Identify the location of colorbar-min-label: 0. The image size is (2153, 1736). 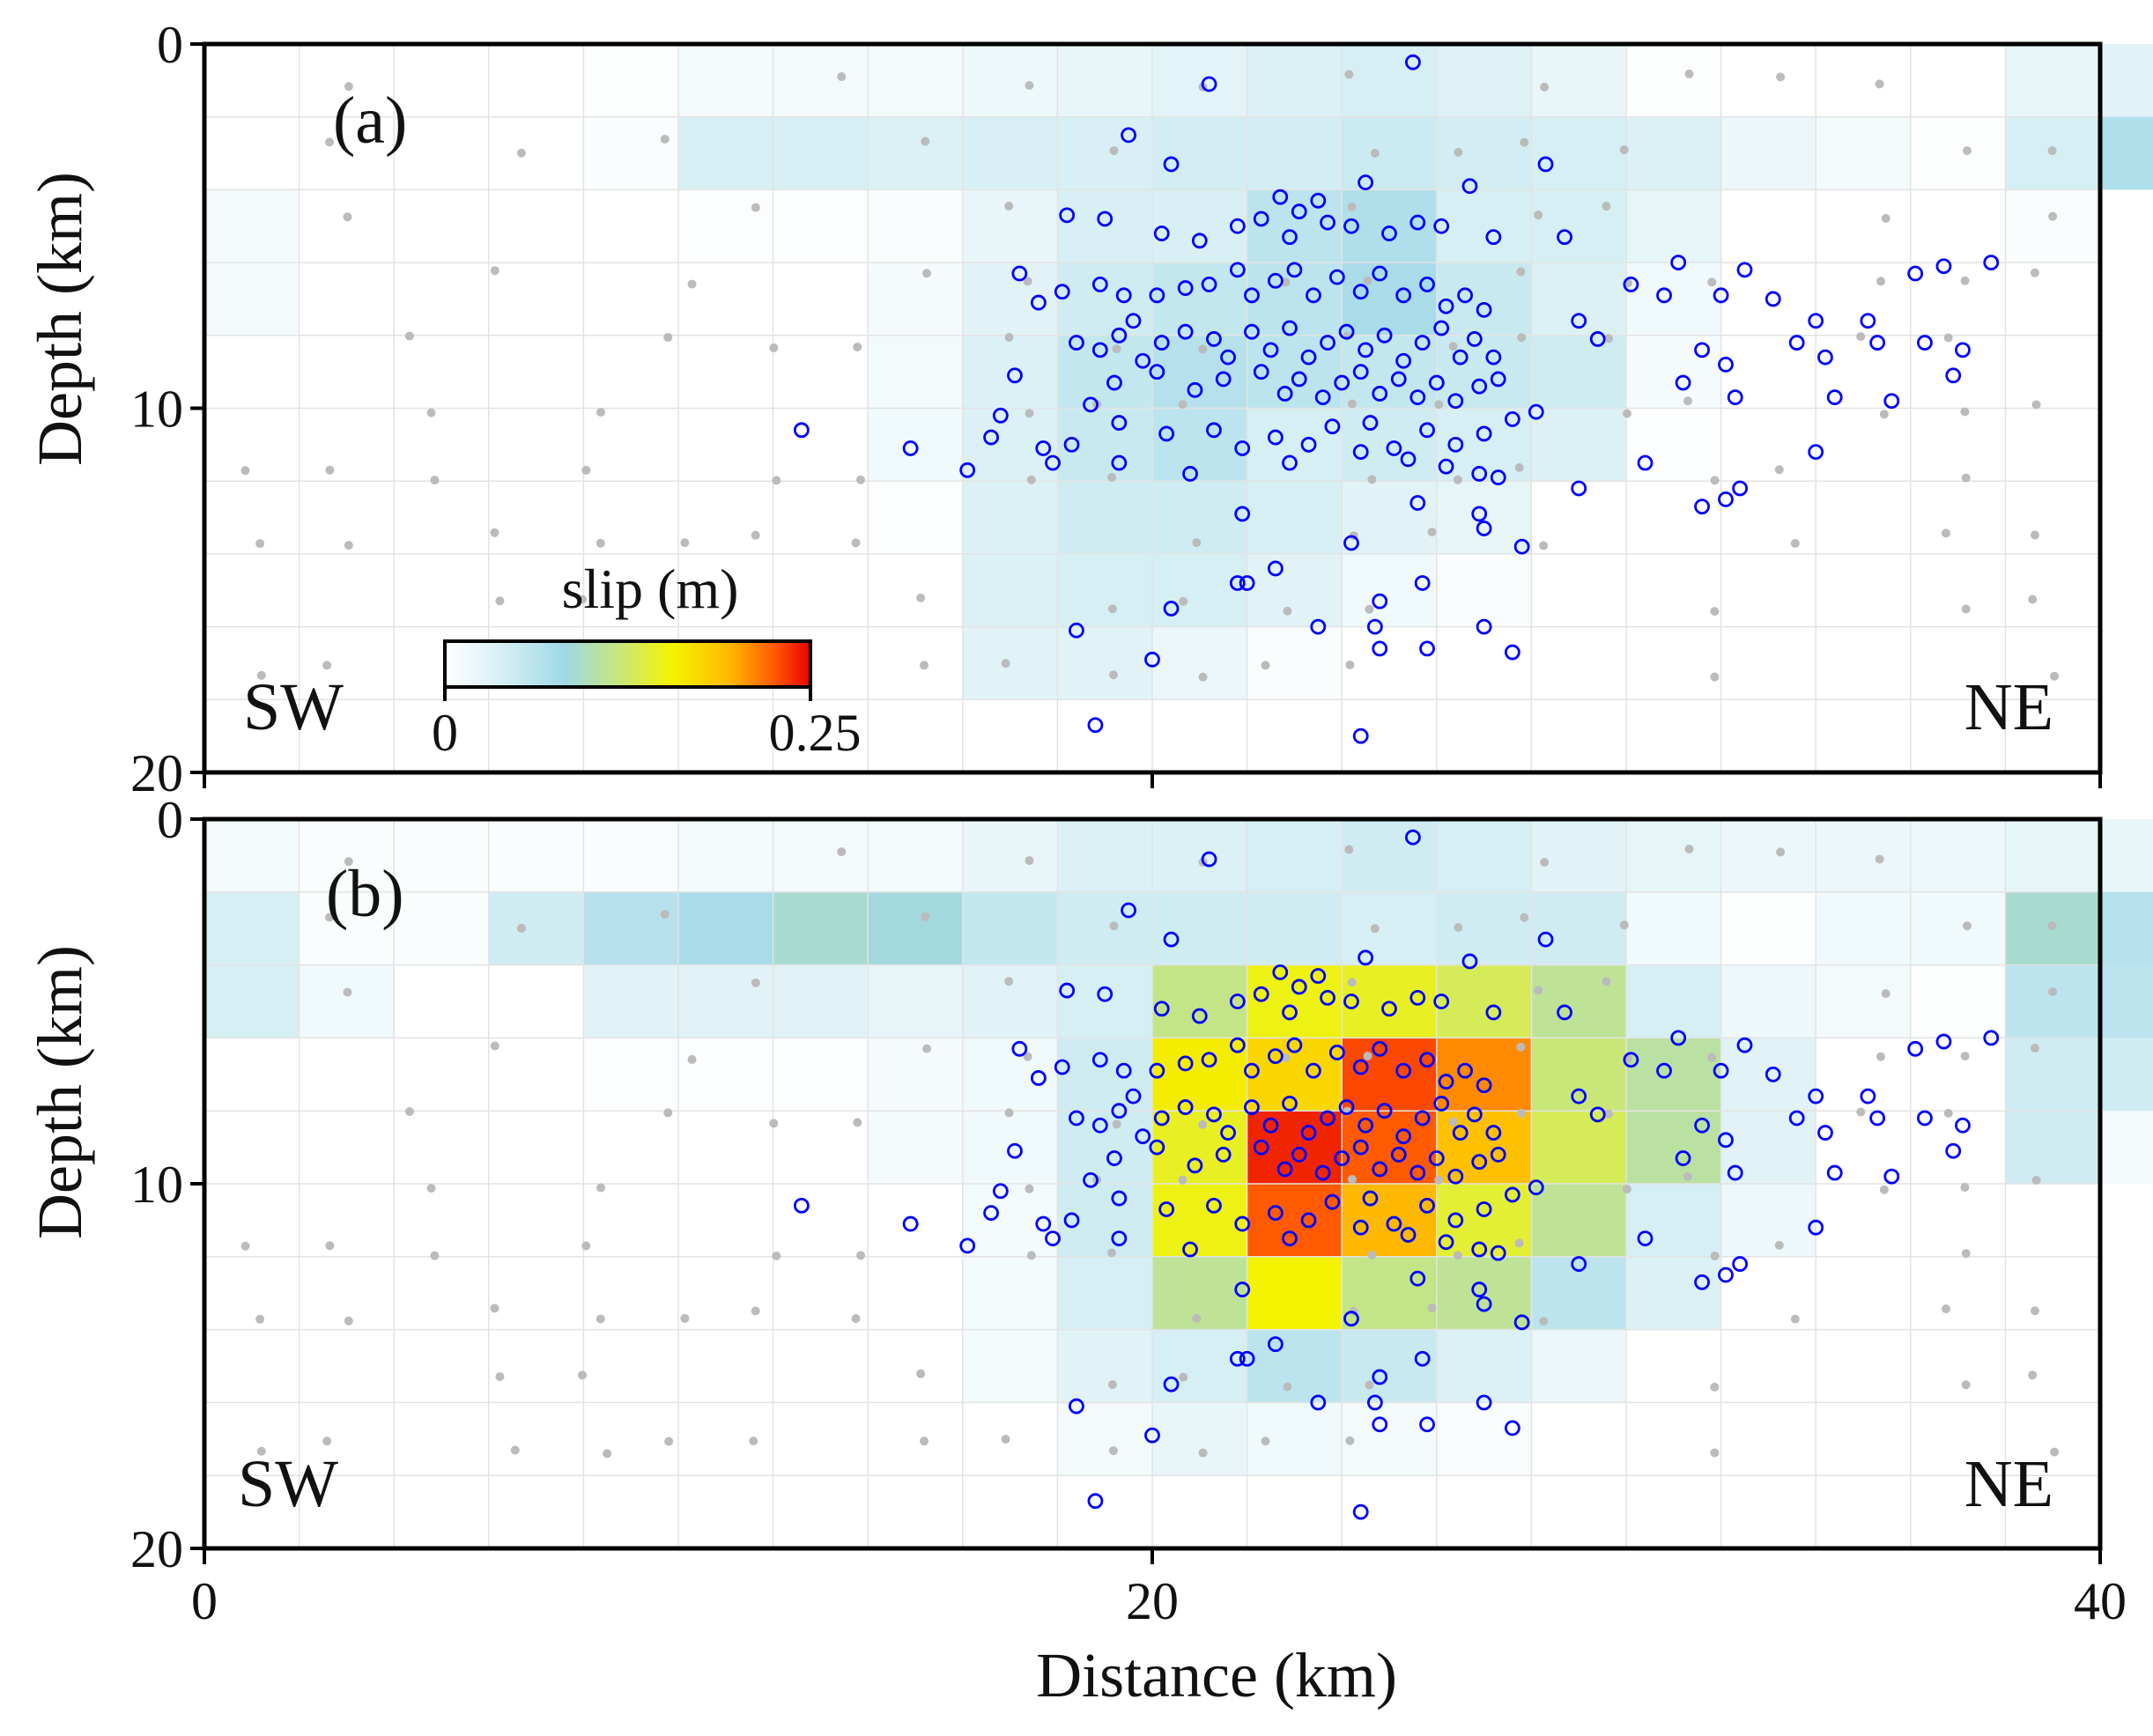
(445, 733).